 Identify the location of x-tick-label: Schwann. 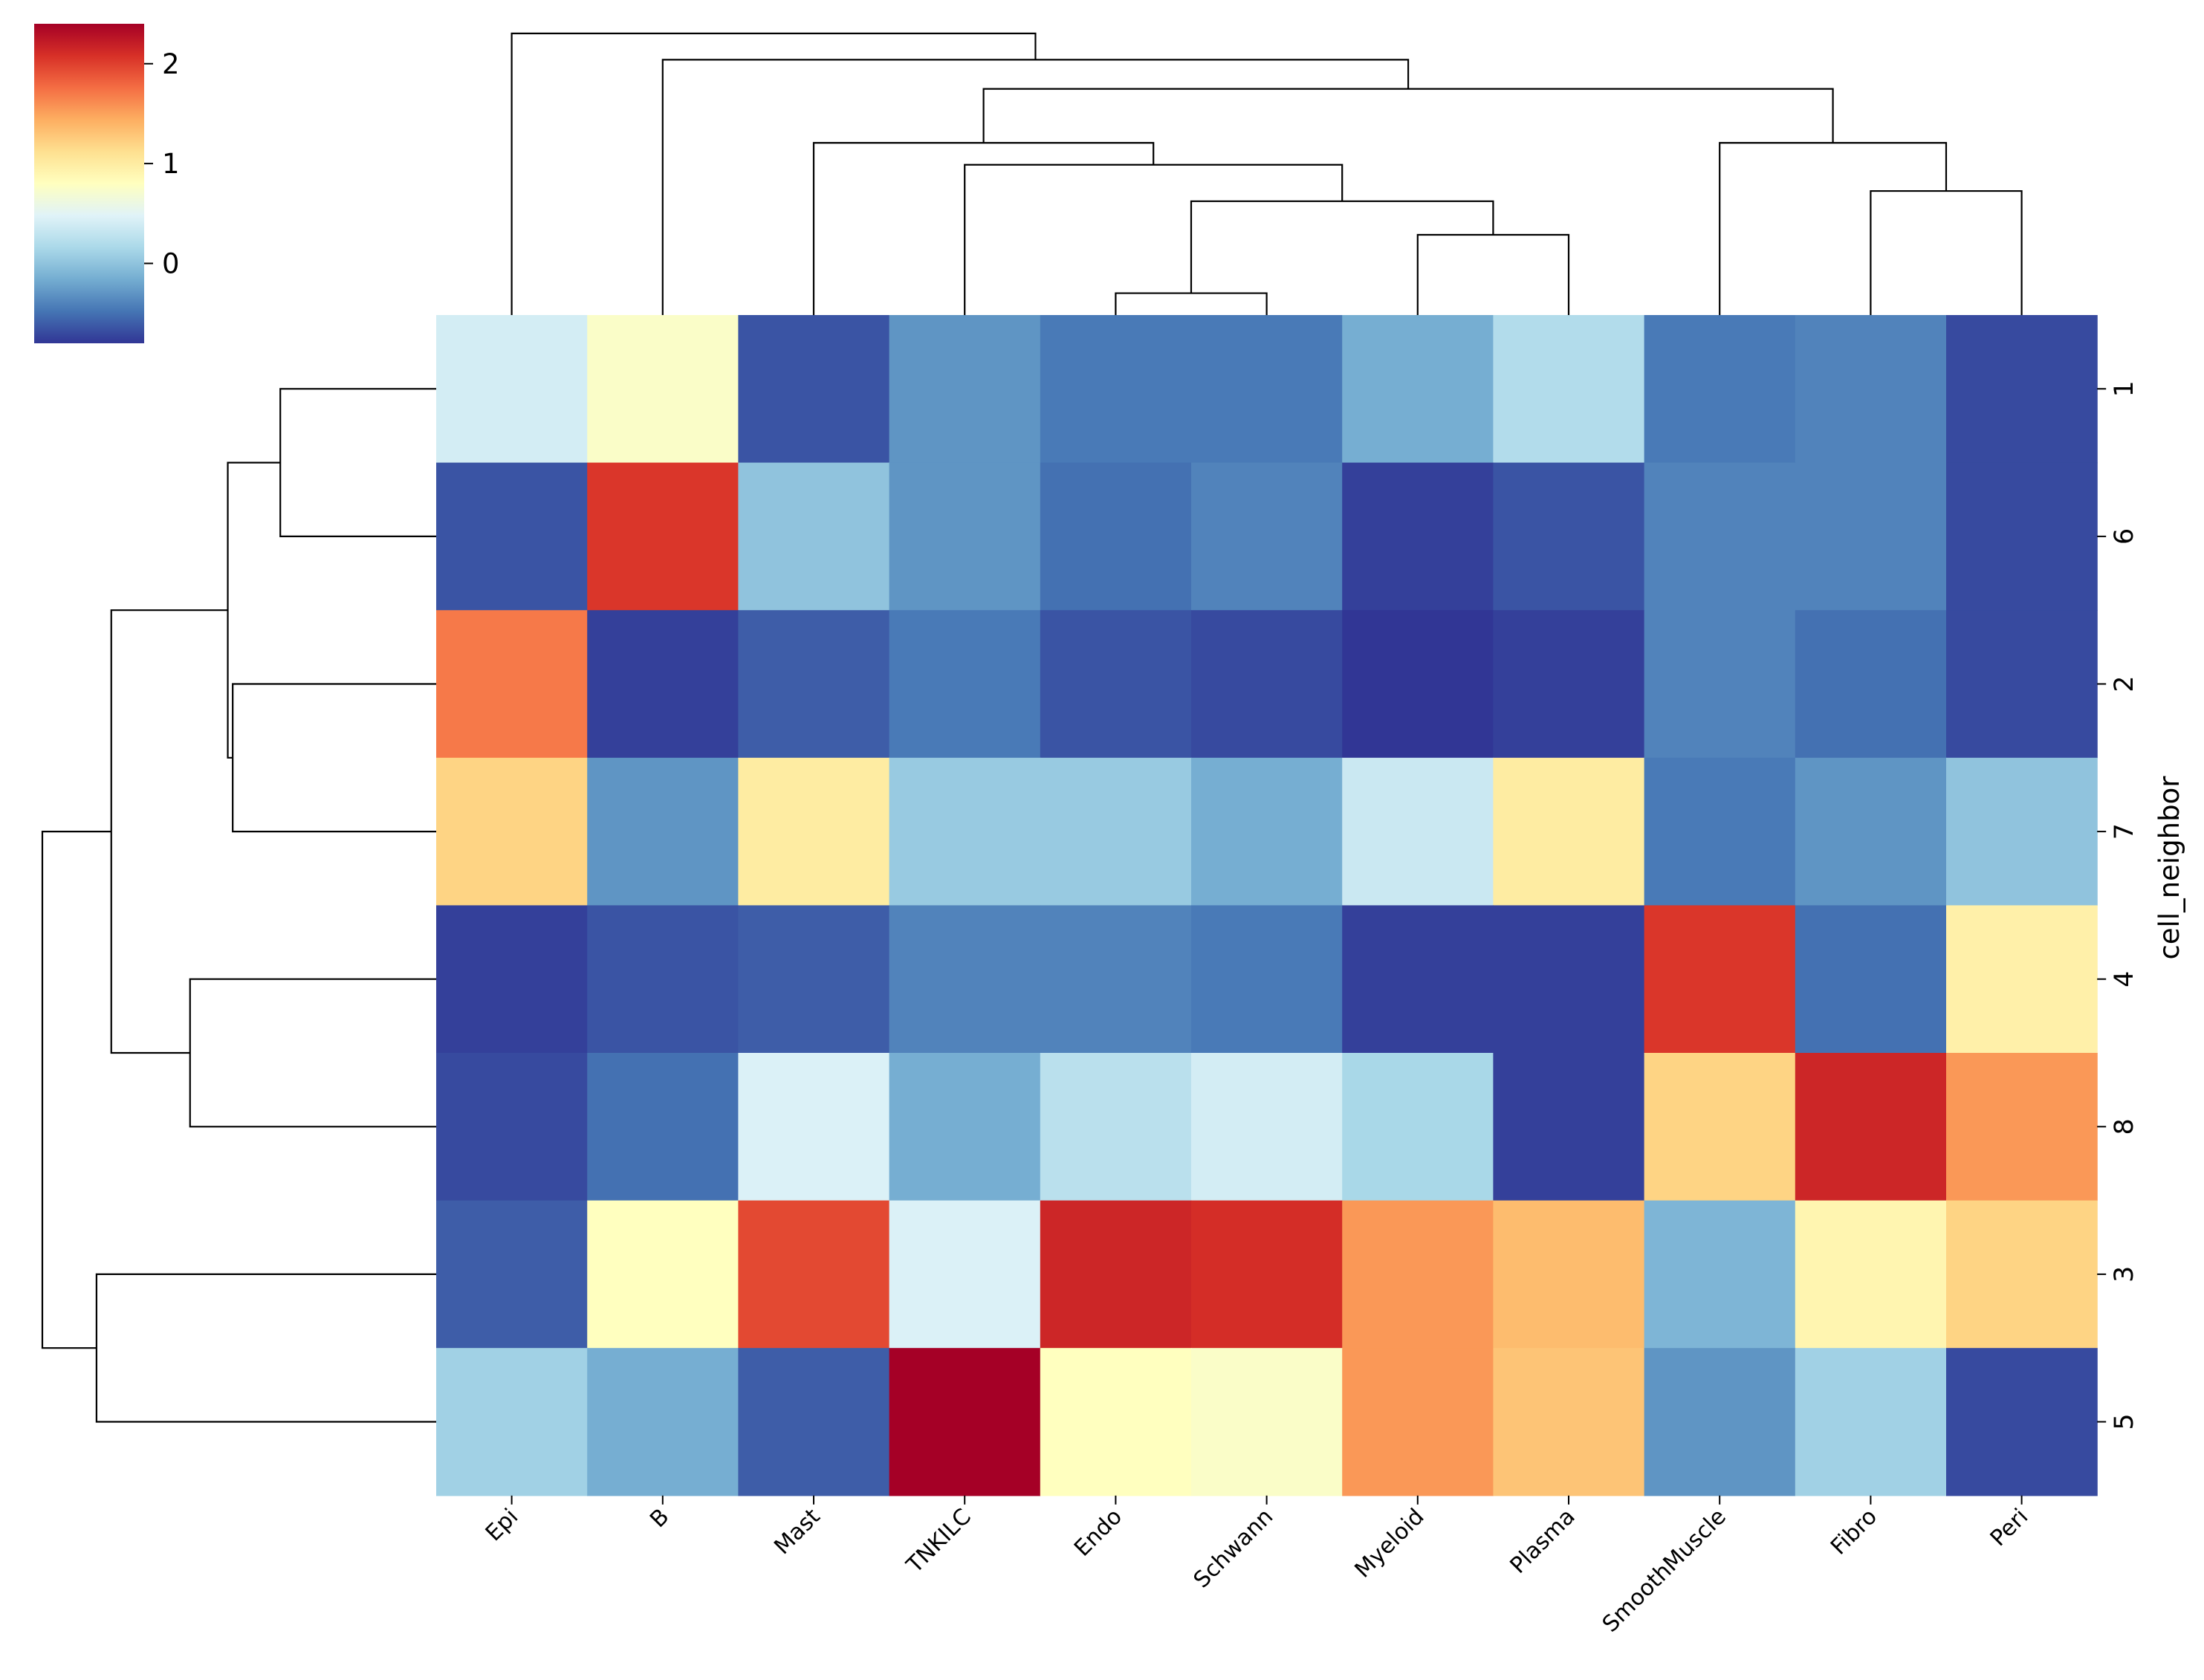
(1234, 1549).